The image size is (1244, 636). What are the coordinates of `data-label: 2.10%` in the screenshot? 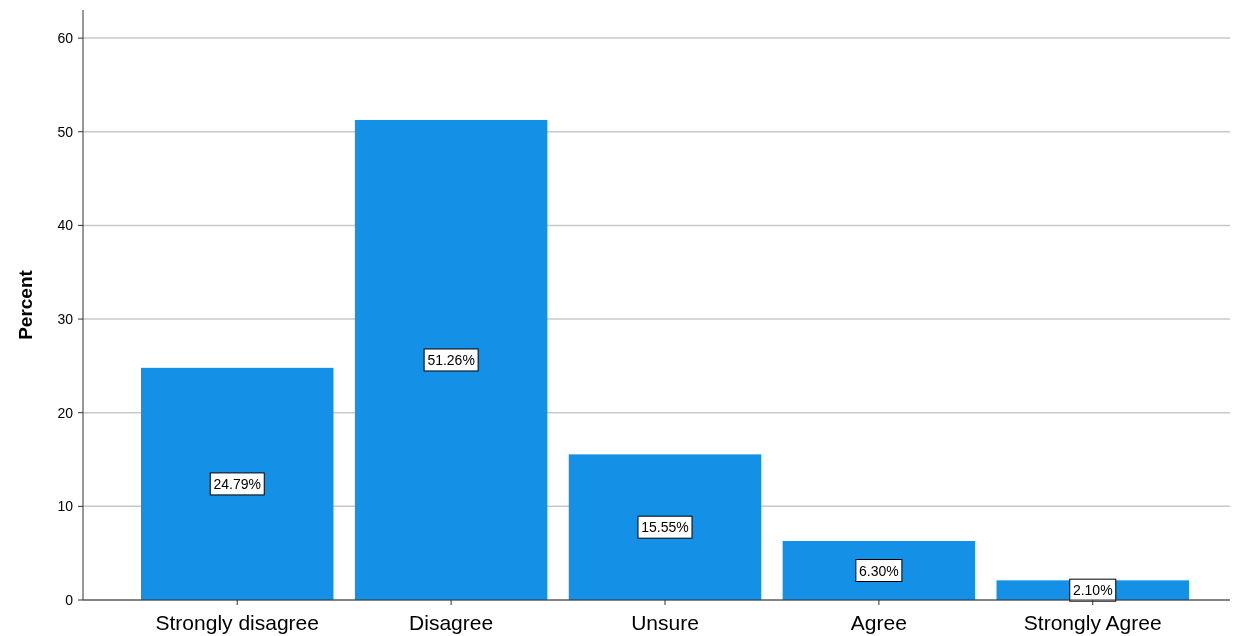 It's located at (1092, 590).